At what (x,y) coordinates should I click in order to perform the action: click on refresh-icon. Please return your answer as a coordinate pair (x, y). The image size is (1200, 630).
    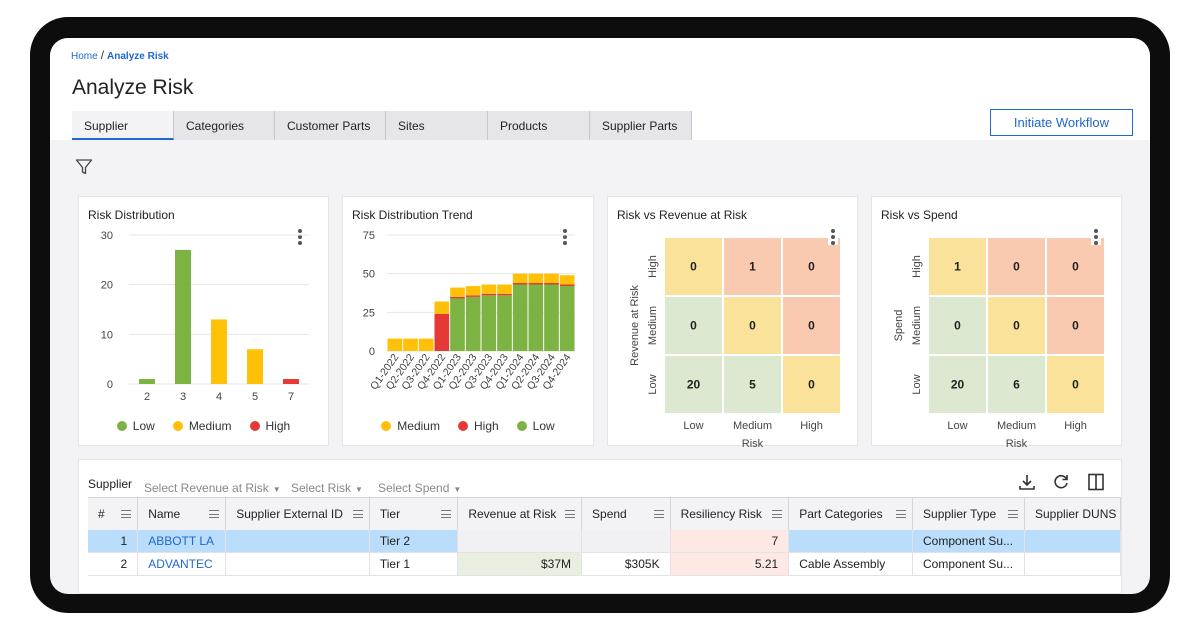
    Looking at the image, I should click on (1061, 482).